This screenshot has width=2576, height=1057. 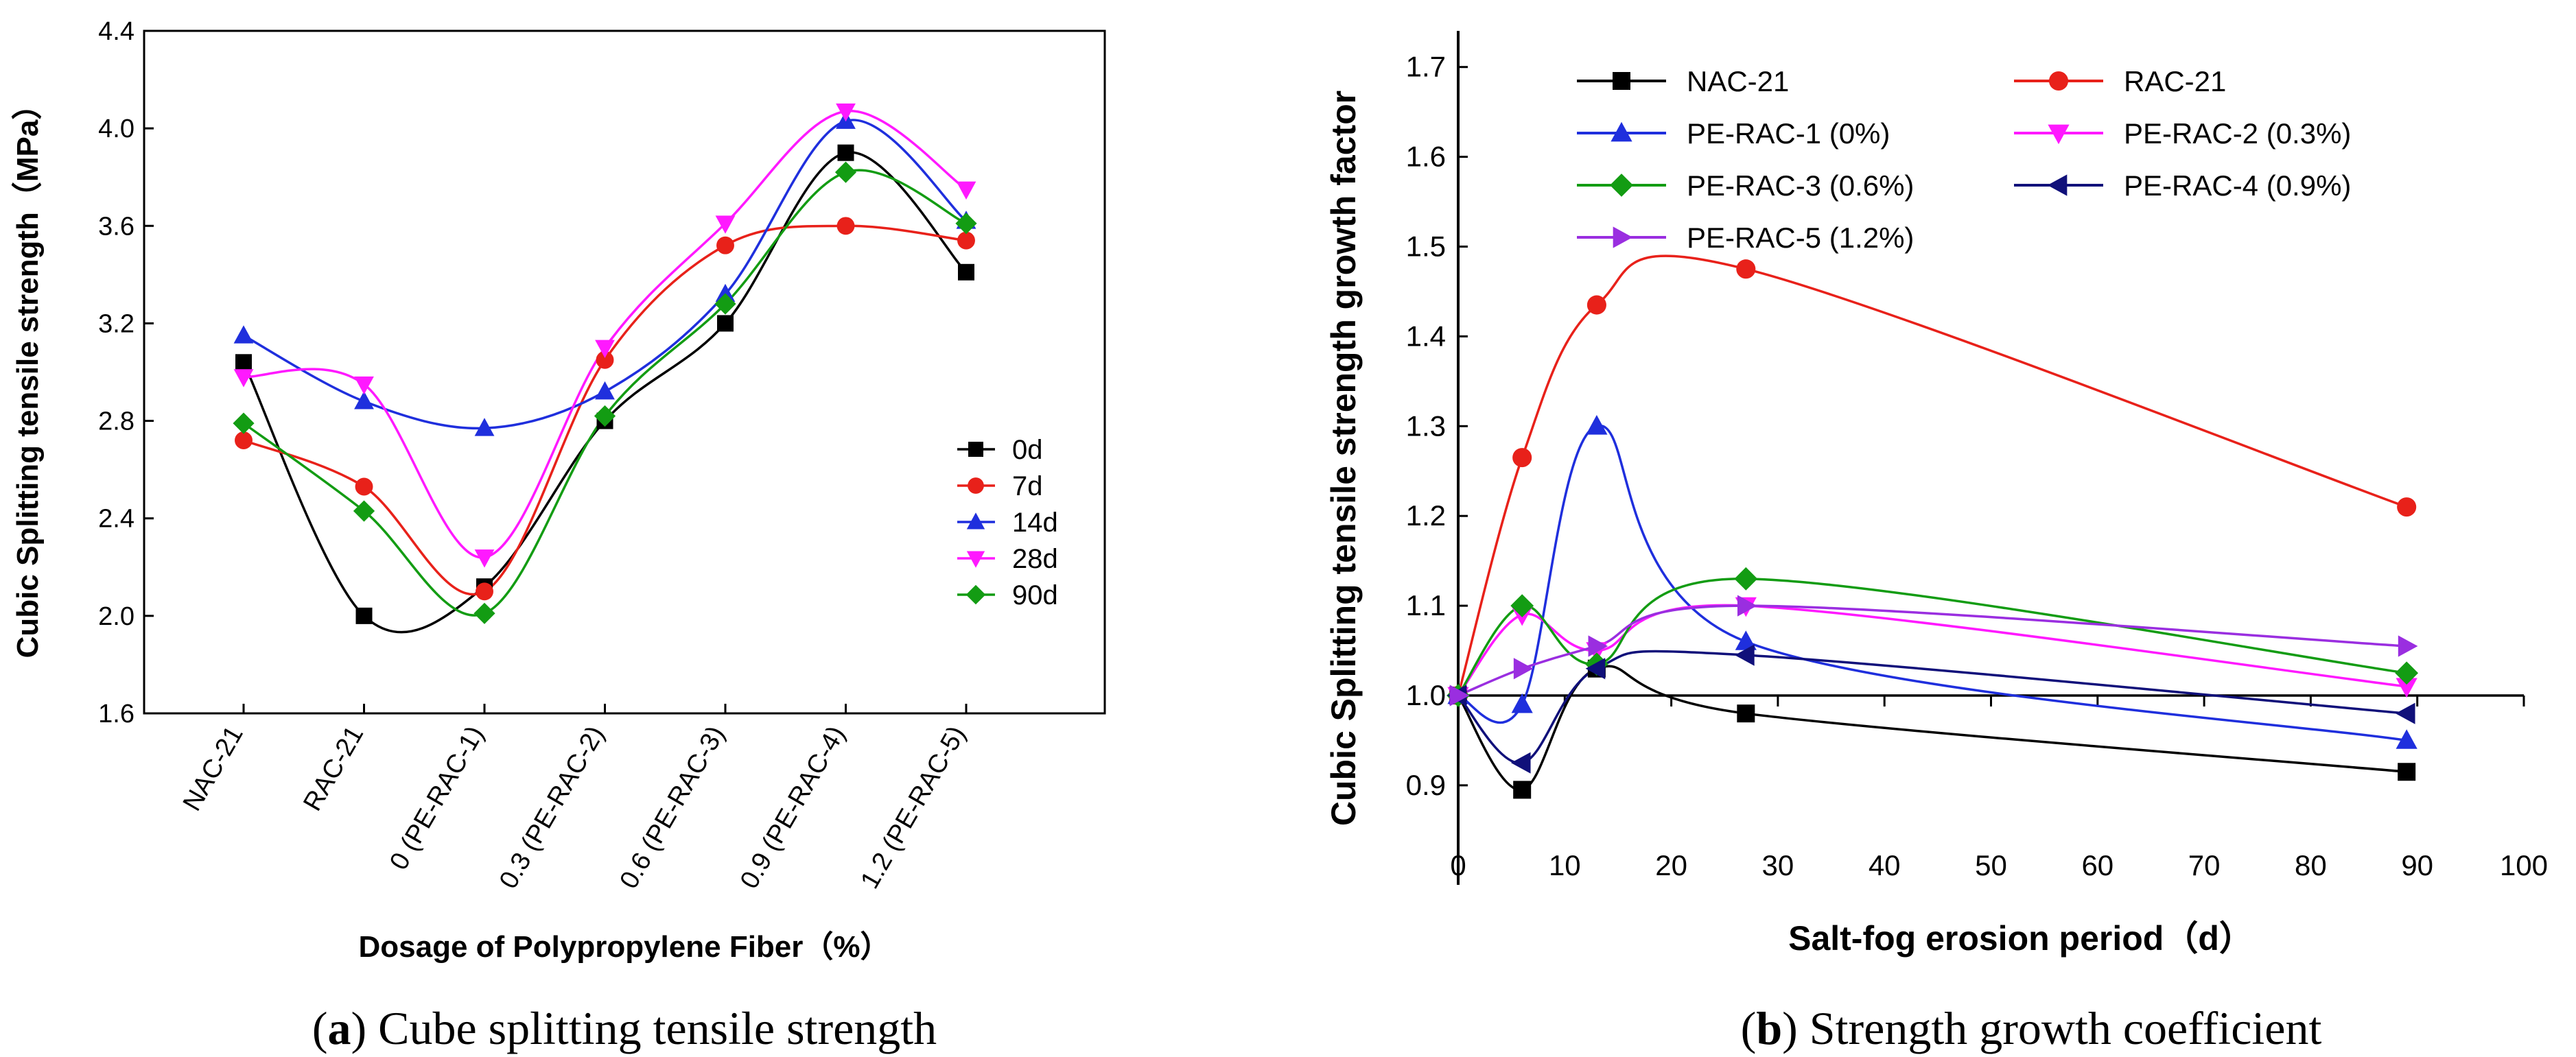 I want to click on panel-b-x-tick-label: 90, so click(x=2417, y=865).